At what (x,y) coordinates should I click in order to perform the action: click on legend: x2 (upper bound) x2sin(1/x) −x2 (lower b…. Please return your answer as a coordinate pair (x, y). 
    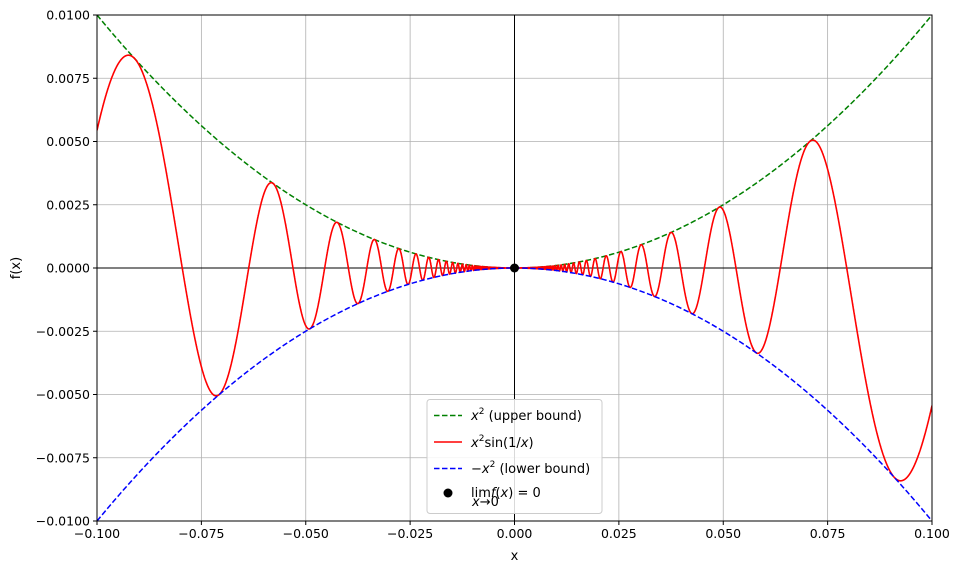
    Looking at the image, I should click on (514, 456).